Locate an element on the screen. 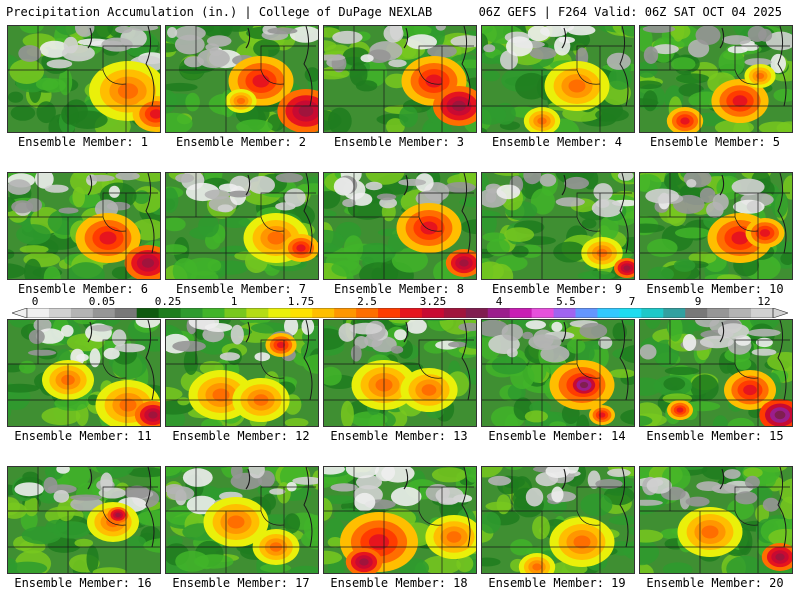  colorbar-tick-label: 12 is located at coordinates (764, 301).